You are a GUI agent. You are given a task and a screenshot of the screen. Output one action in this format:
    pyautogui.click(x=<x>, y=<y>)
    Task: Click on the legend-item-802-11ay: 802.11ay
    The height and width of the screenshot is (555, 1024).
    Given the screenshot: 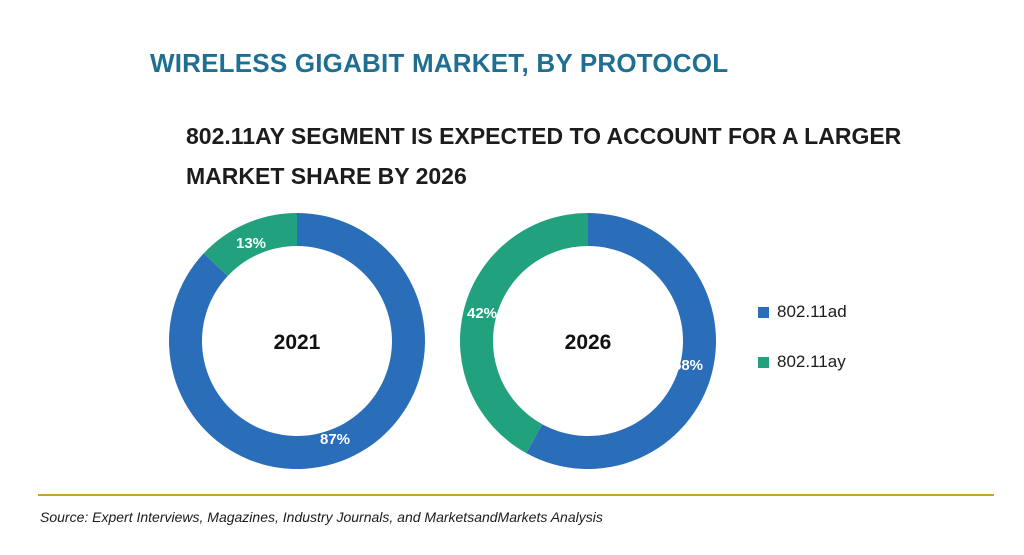 What is the action you would take?
    pyautogui.click(x=802, y=362)
    